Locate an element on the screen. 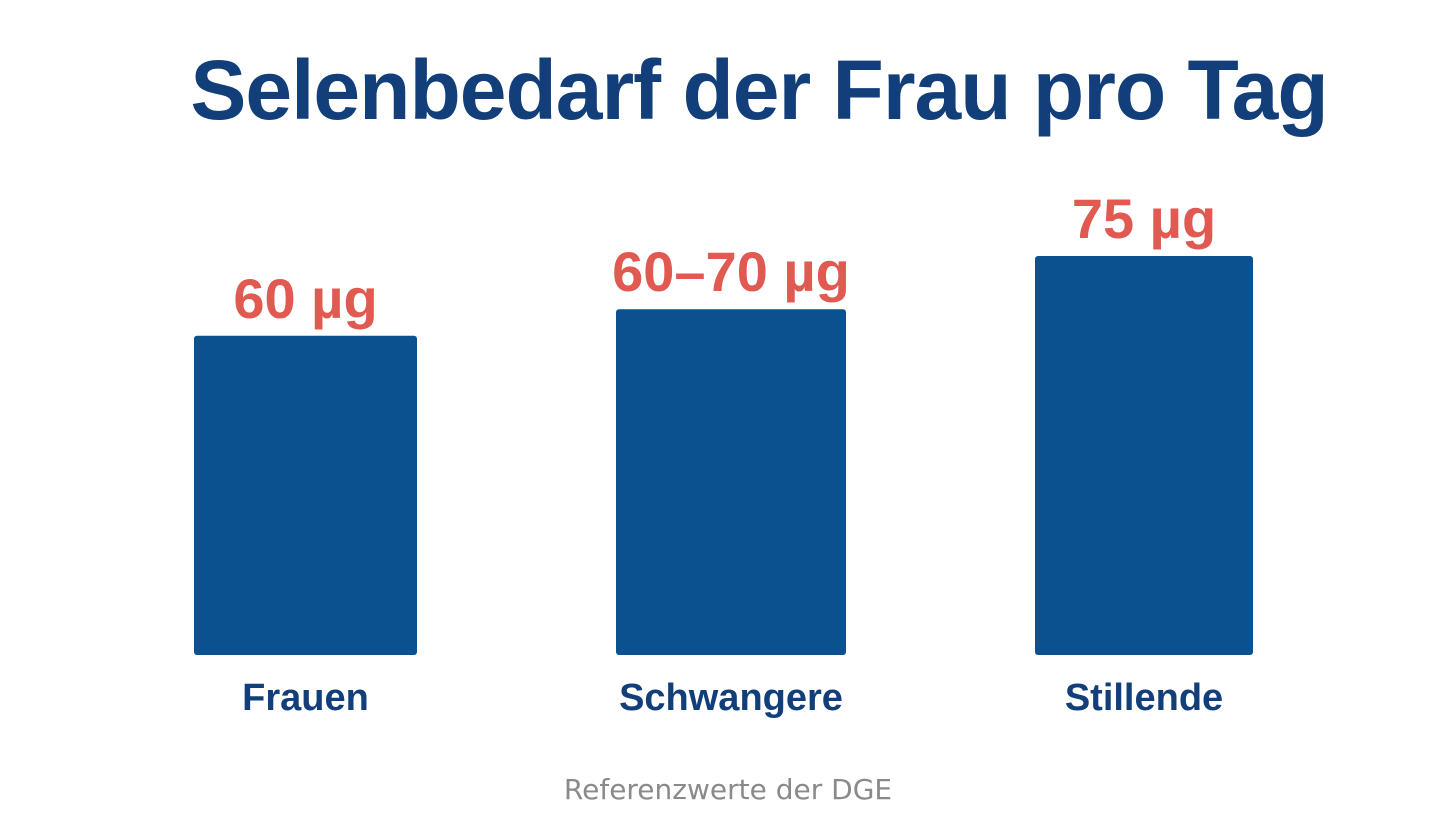 This screenshot has height=823, width=1456. bar-schwangere is located at coordinates (731, 482).